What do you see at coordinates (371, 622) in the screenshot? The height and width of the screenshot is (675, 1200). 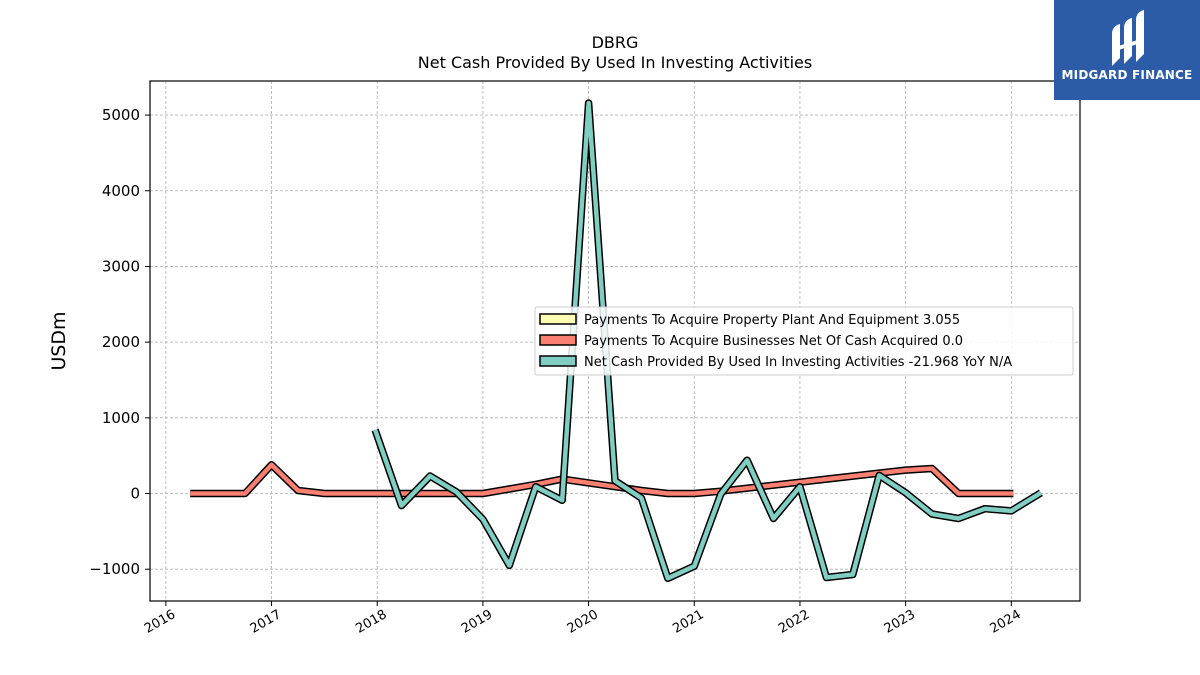 I see `x-tick-label: 2018` at bounding box center [371, 622].